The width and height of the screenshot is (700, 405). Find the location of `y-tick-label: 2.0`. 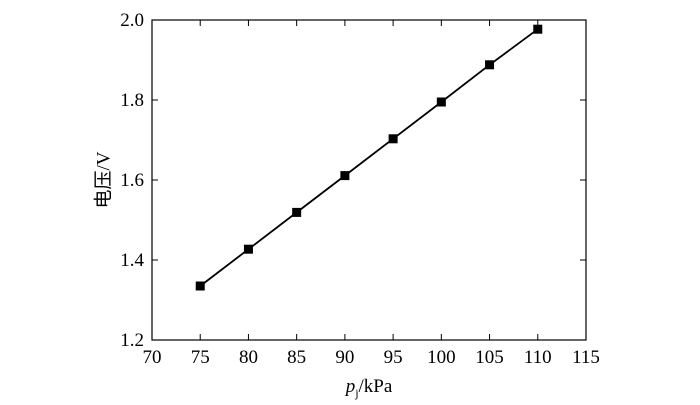

y-tick-label: 2.0 is located at coordinates (132, 20).